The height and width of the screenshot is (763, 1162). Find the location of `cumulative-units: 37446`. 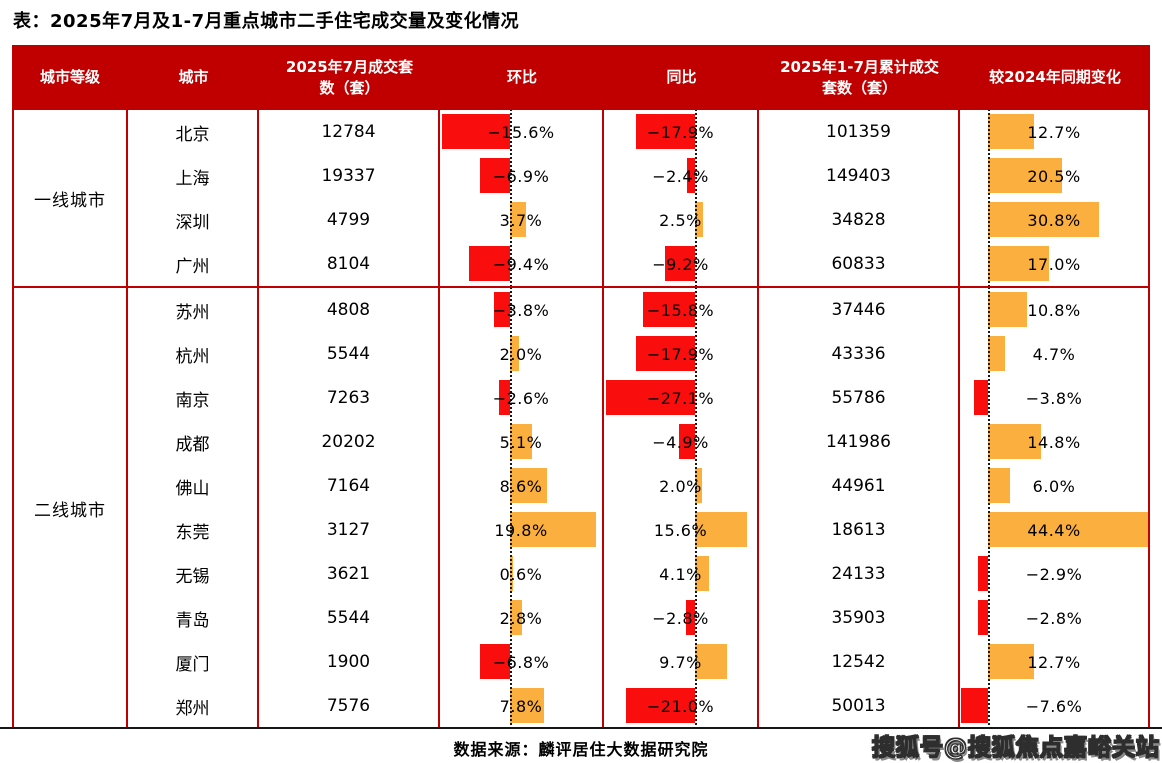

cumulative-units: 37446 is located at coordinates (859, 310).